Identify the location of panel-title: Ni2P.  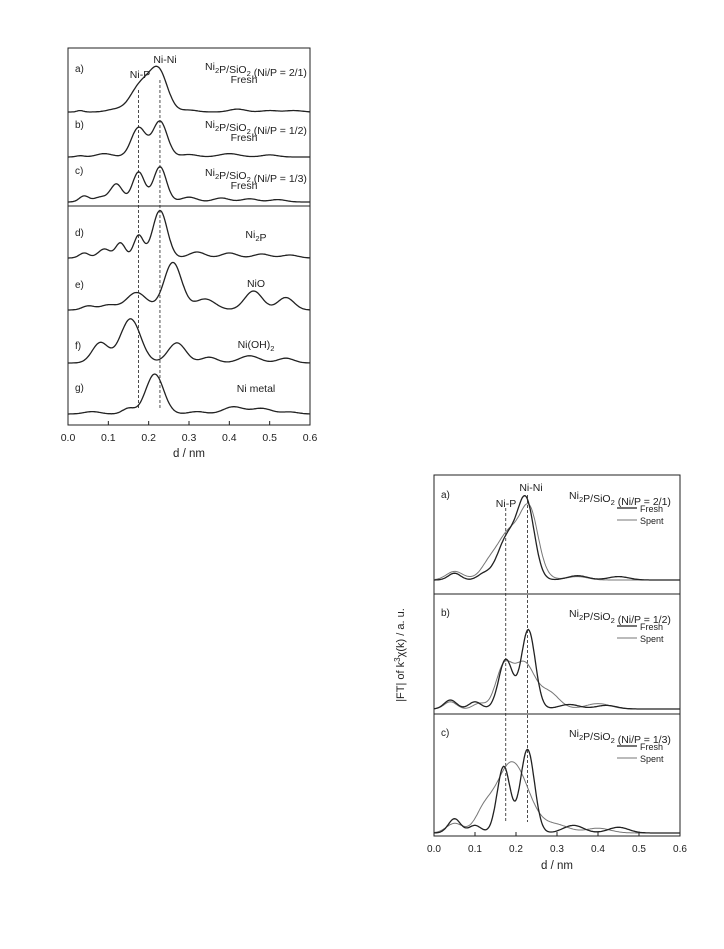
(255, 236).